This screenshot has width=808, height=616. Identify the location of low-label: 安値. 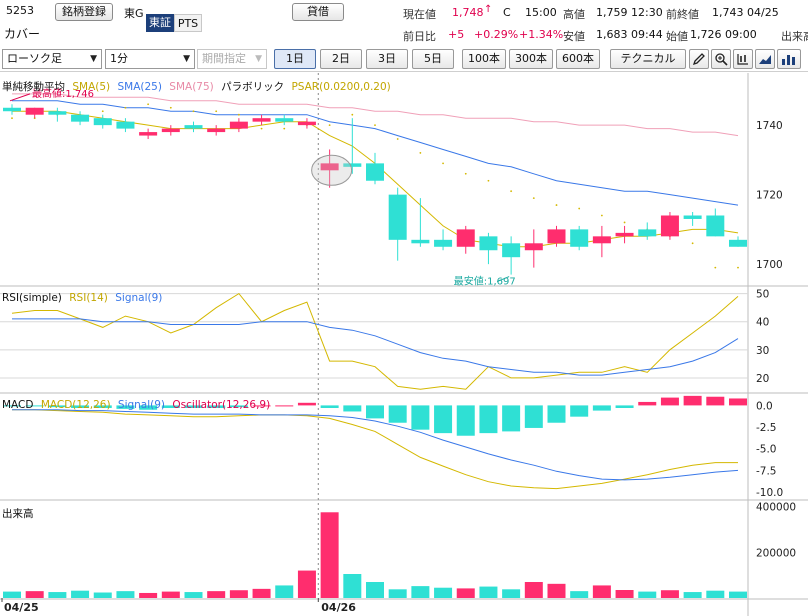
(574, 36).